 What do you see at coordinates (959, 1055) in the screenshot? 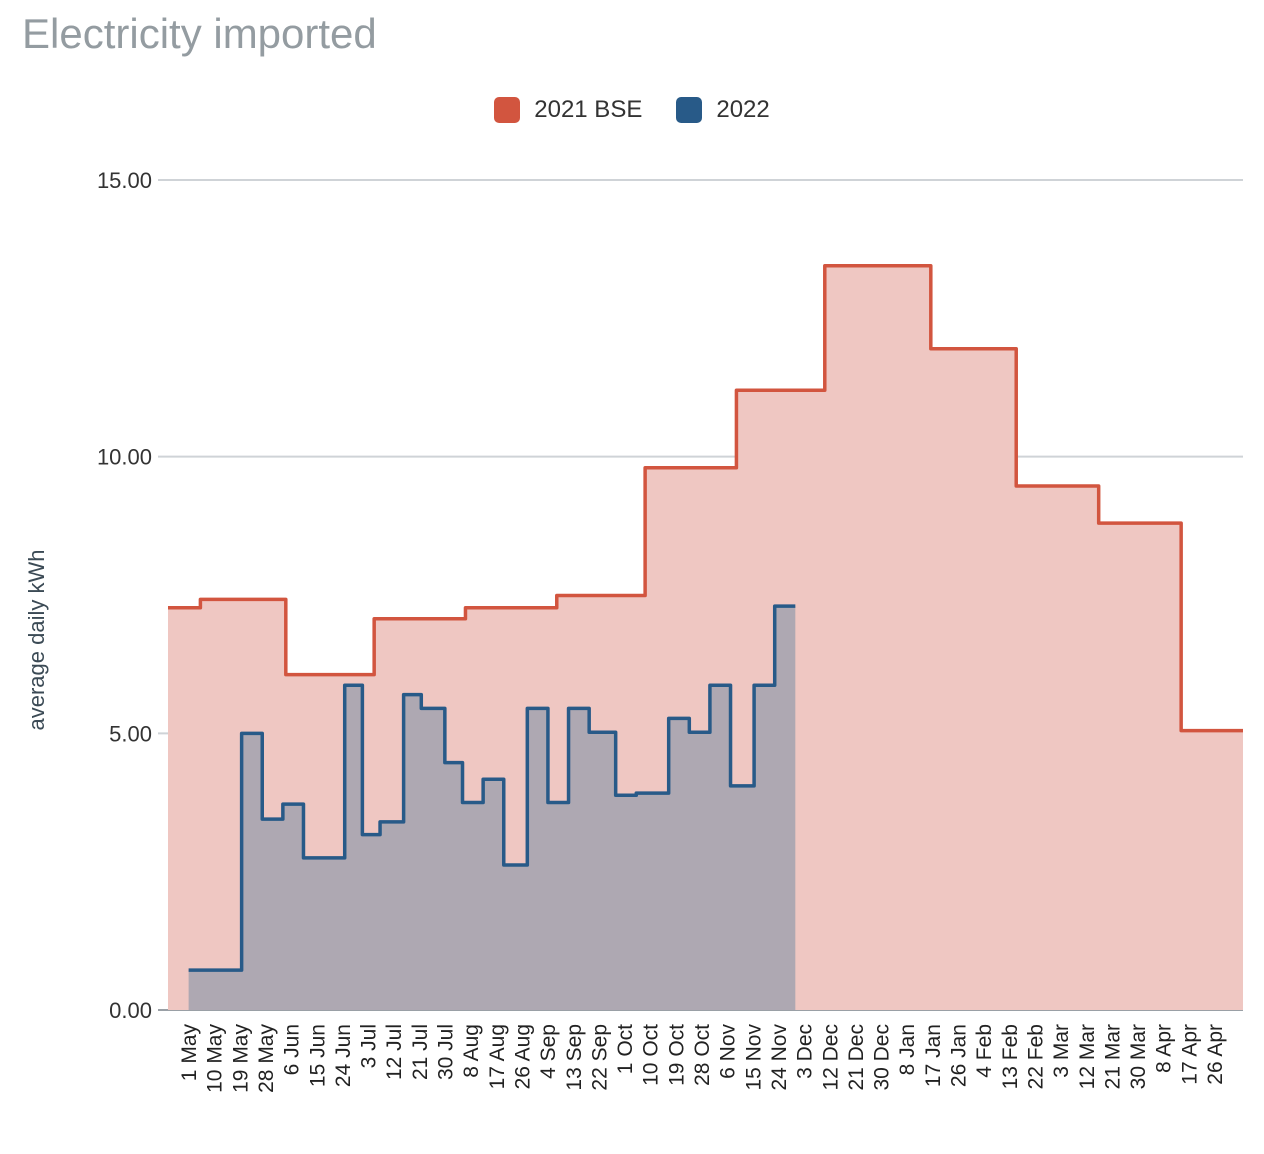
I see `x-tick-label: 26 Jan` at bounding box center [959, 1055].